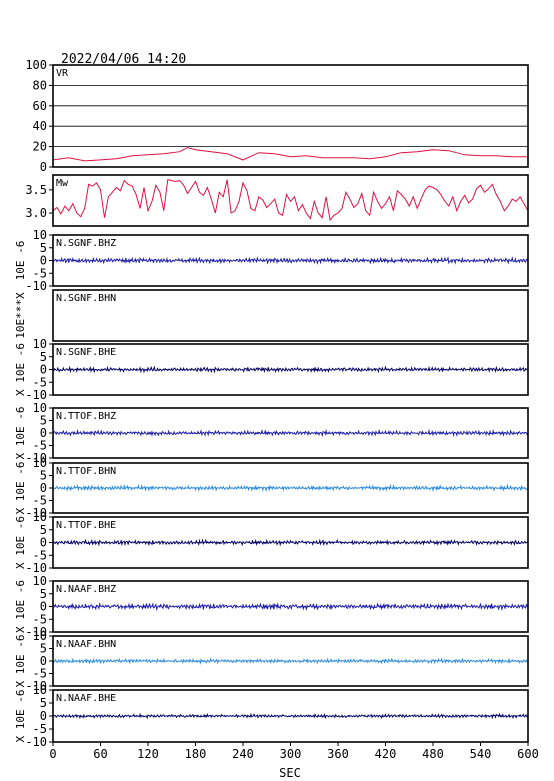  What do you see at coordinates (100, 754) in the screenshot?
I see `x-tick-label: 60` at bounding box center [100, 754].